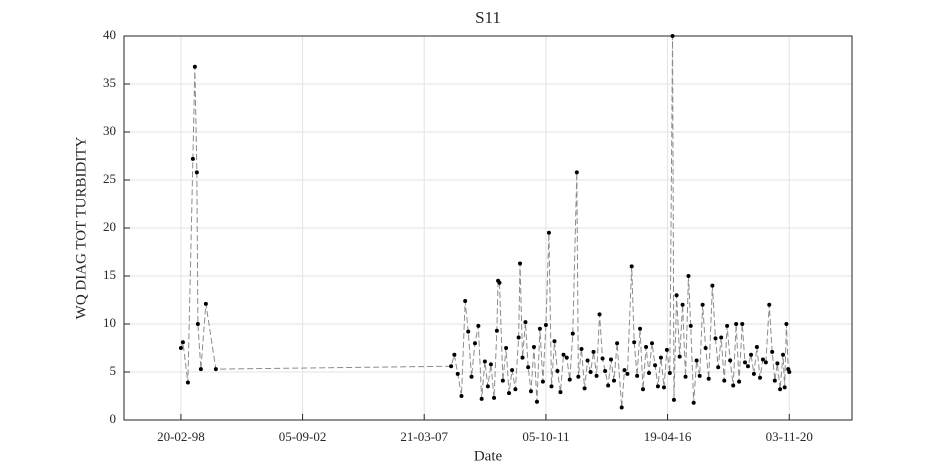 The width and height of the screenshot is (945, 472). What do you see at coordinates (668, 436) in the screenshot?
I see `x-tick-label: 19-04-16` at bounding box center [668, 436].